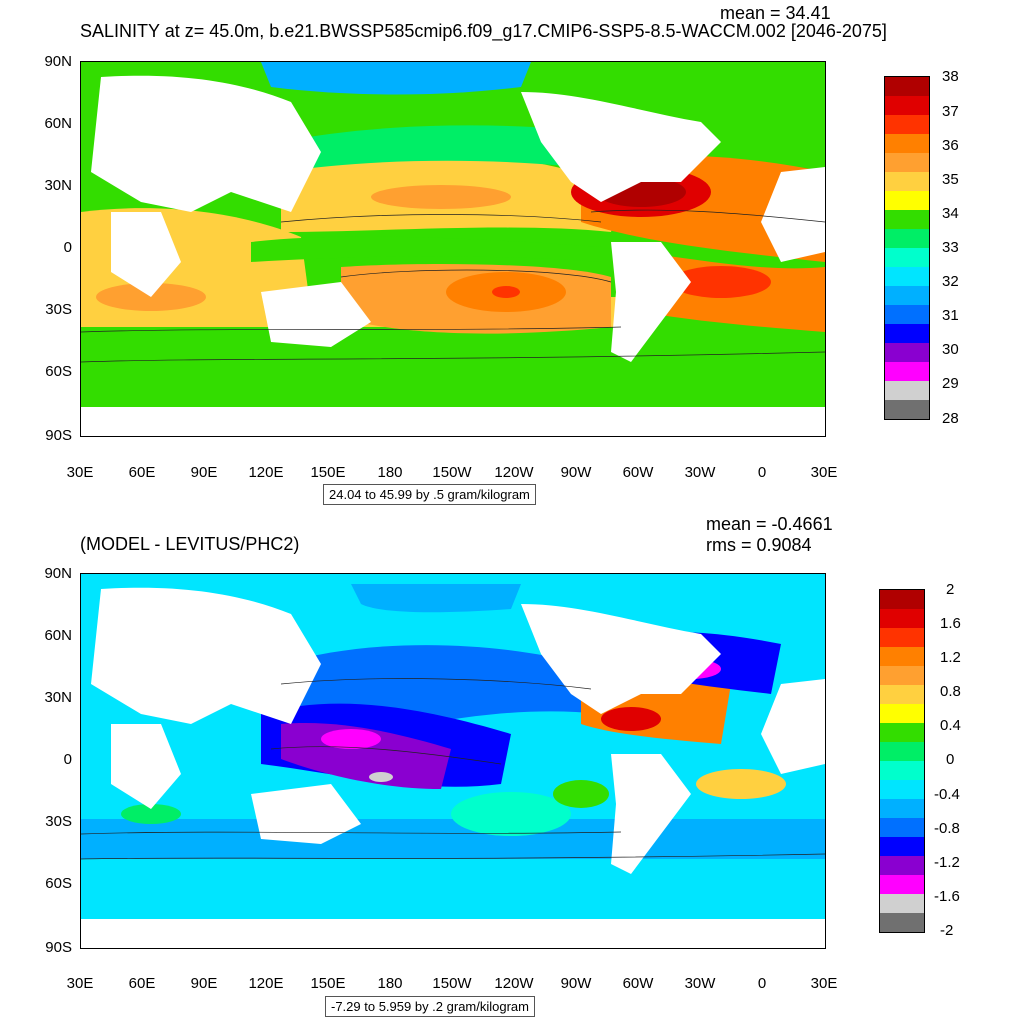  What do you see at coordinates (58, 947) in the screenshot?
I see `lat-label: 90S` at bounding box center [58, 947].